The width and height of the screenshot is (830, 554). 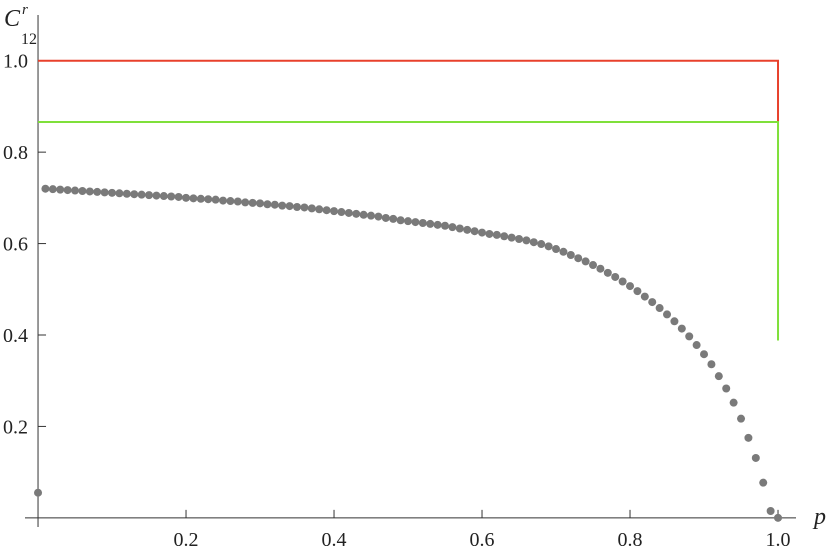 I want to click on y-tick-label: 0.8, so click(x=15, y=153).